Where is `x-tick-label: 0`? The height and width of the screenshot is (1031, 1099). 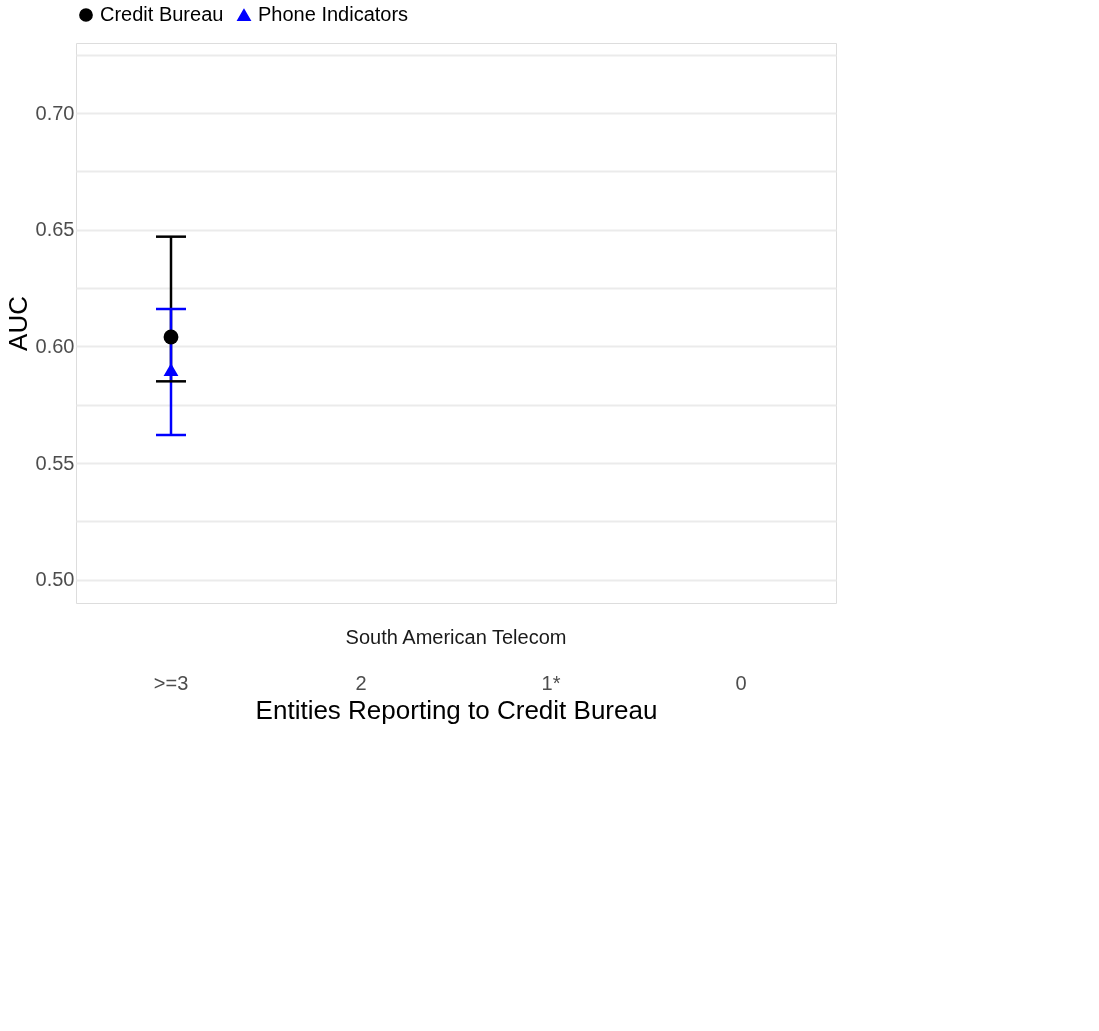 x-tick-label: 0 is located at coordinates (741, 682).